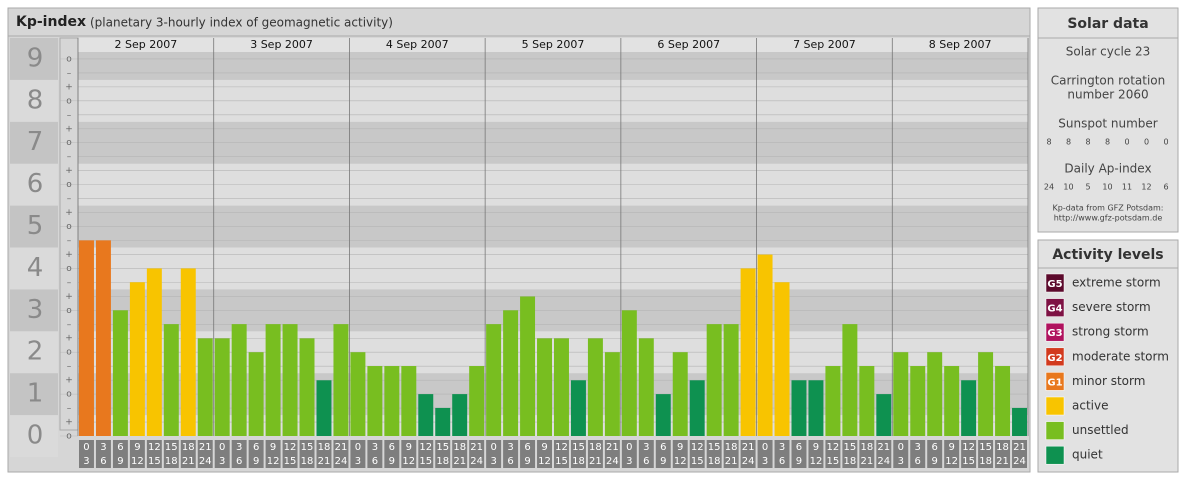 The height and width of the screenshot is (480, 1184). What do you see at coordinates (1108, 208) in the screenshot?
I see `source-note: Kp-data from GFZ Potsdam:` at bounding box center [1108, 208].